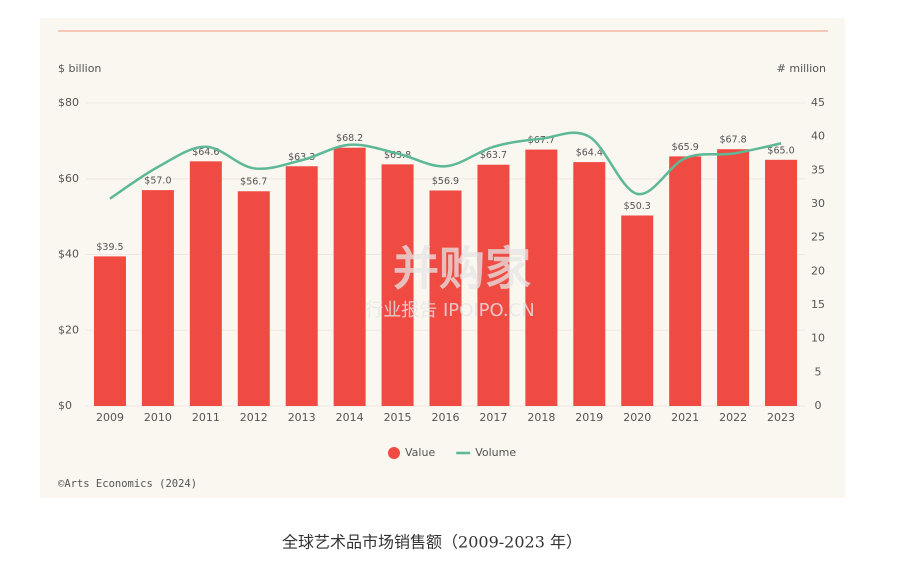  I want to click on y2-tick-label: 25, so click(818, 237).